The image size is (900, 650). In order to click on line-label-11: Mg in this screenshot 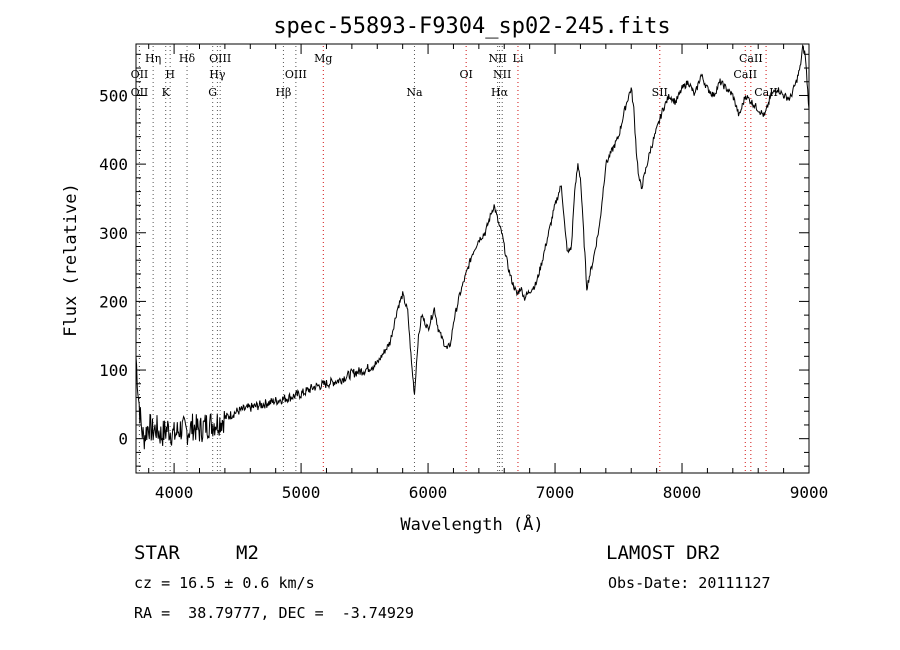, I will do `click(323, 58)`.